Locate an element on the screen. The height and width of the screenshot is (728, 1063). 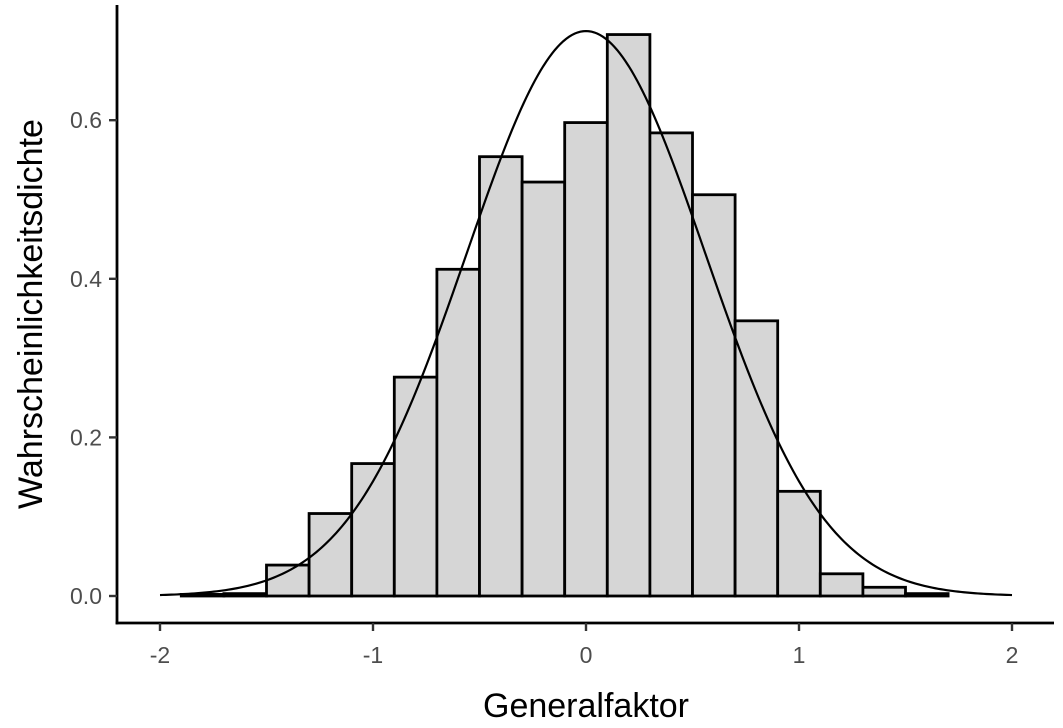
x-axis-ticks: -2 -1 0 1 2 is located at coordinates (584, 645).